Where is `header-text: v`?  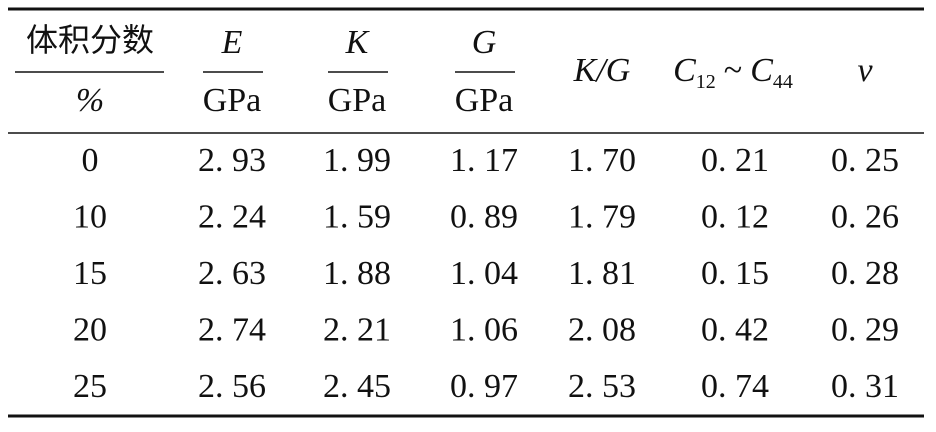
header-text: v is located at coordinates (865, 70).